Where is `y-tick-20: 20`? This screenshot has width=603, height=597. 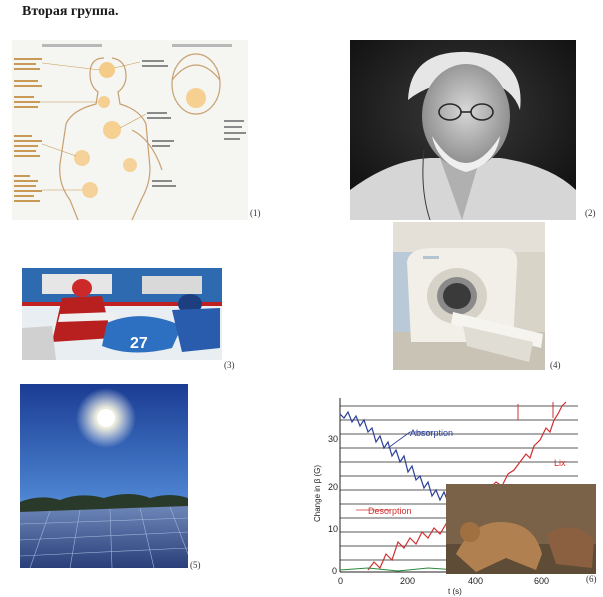 y-tick-20: 20 is located at coordinates (333, 487).